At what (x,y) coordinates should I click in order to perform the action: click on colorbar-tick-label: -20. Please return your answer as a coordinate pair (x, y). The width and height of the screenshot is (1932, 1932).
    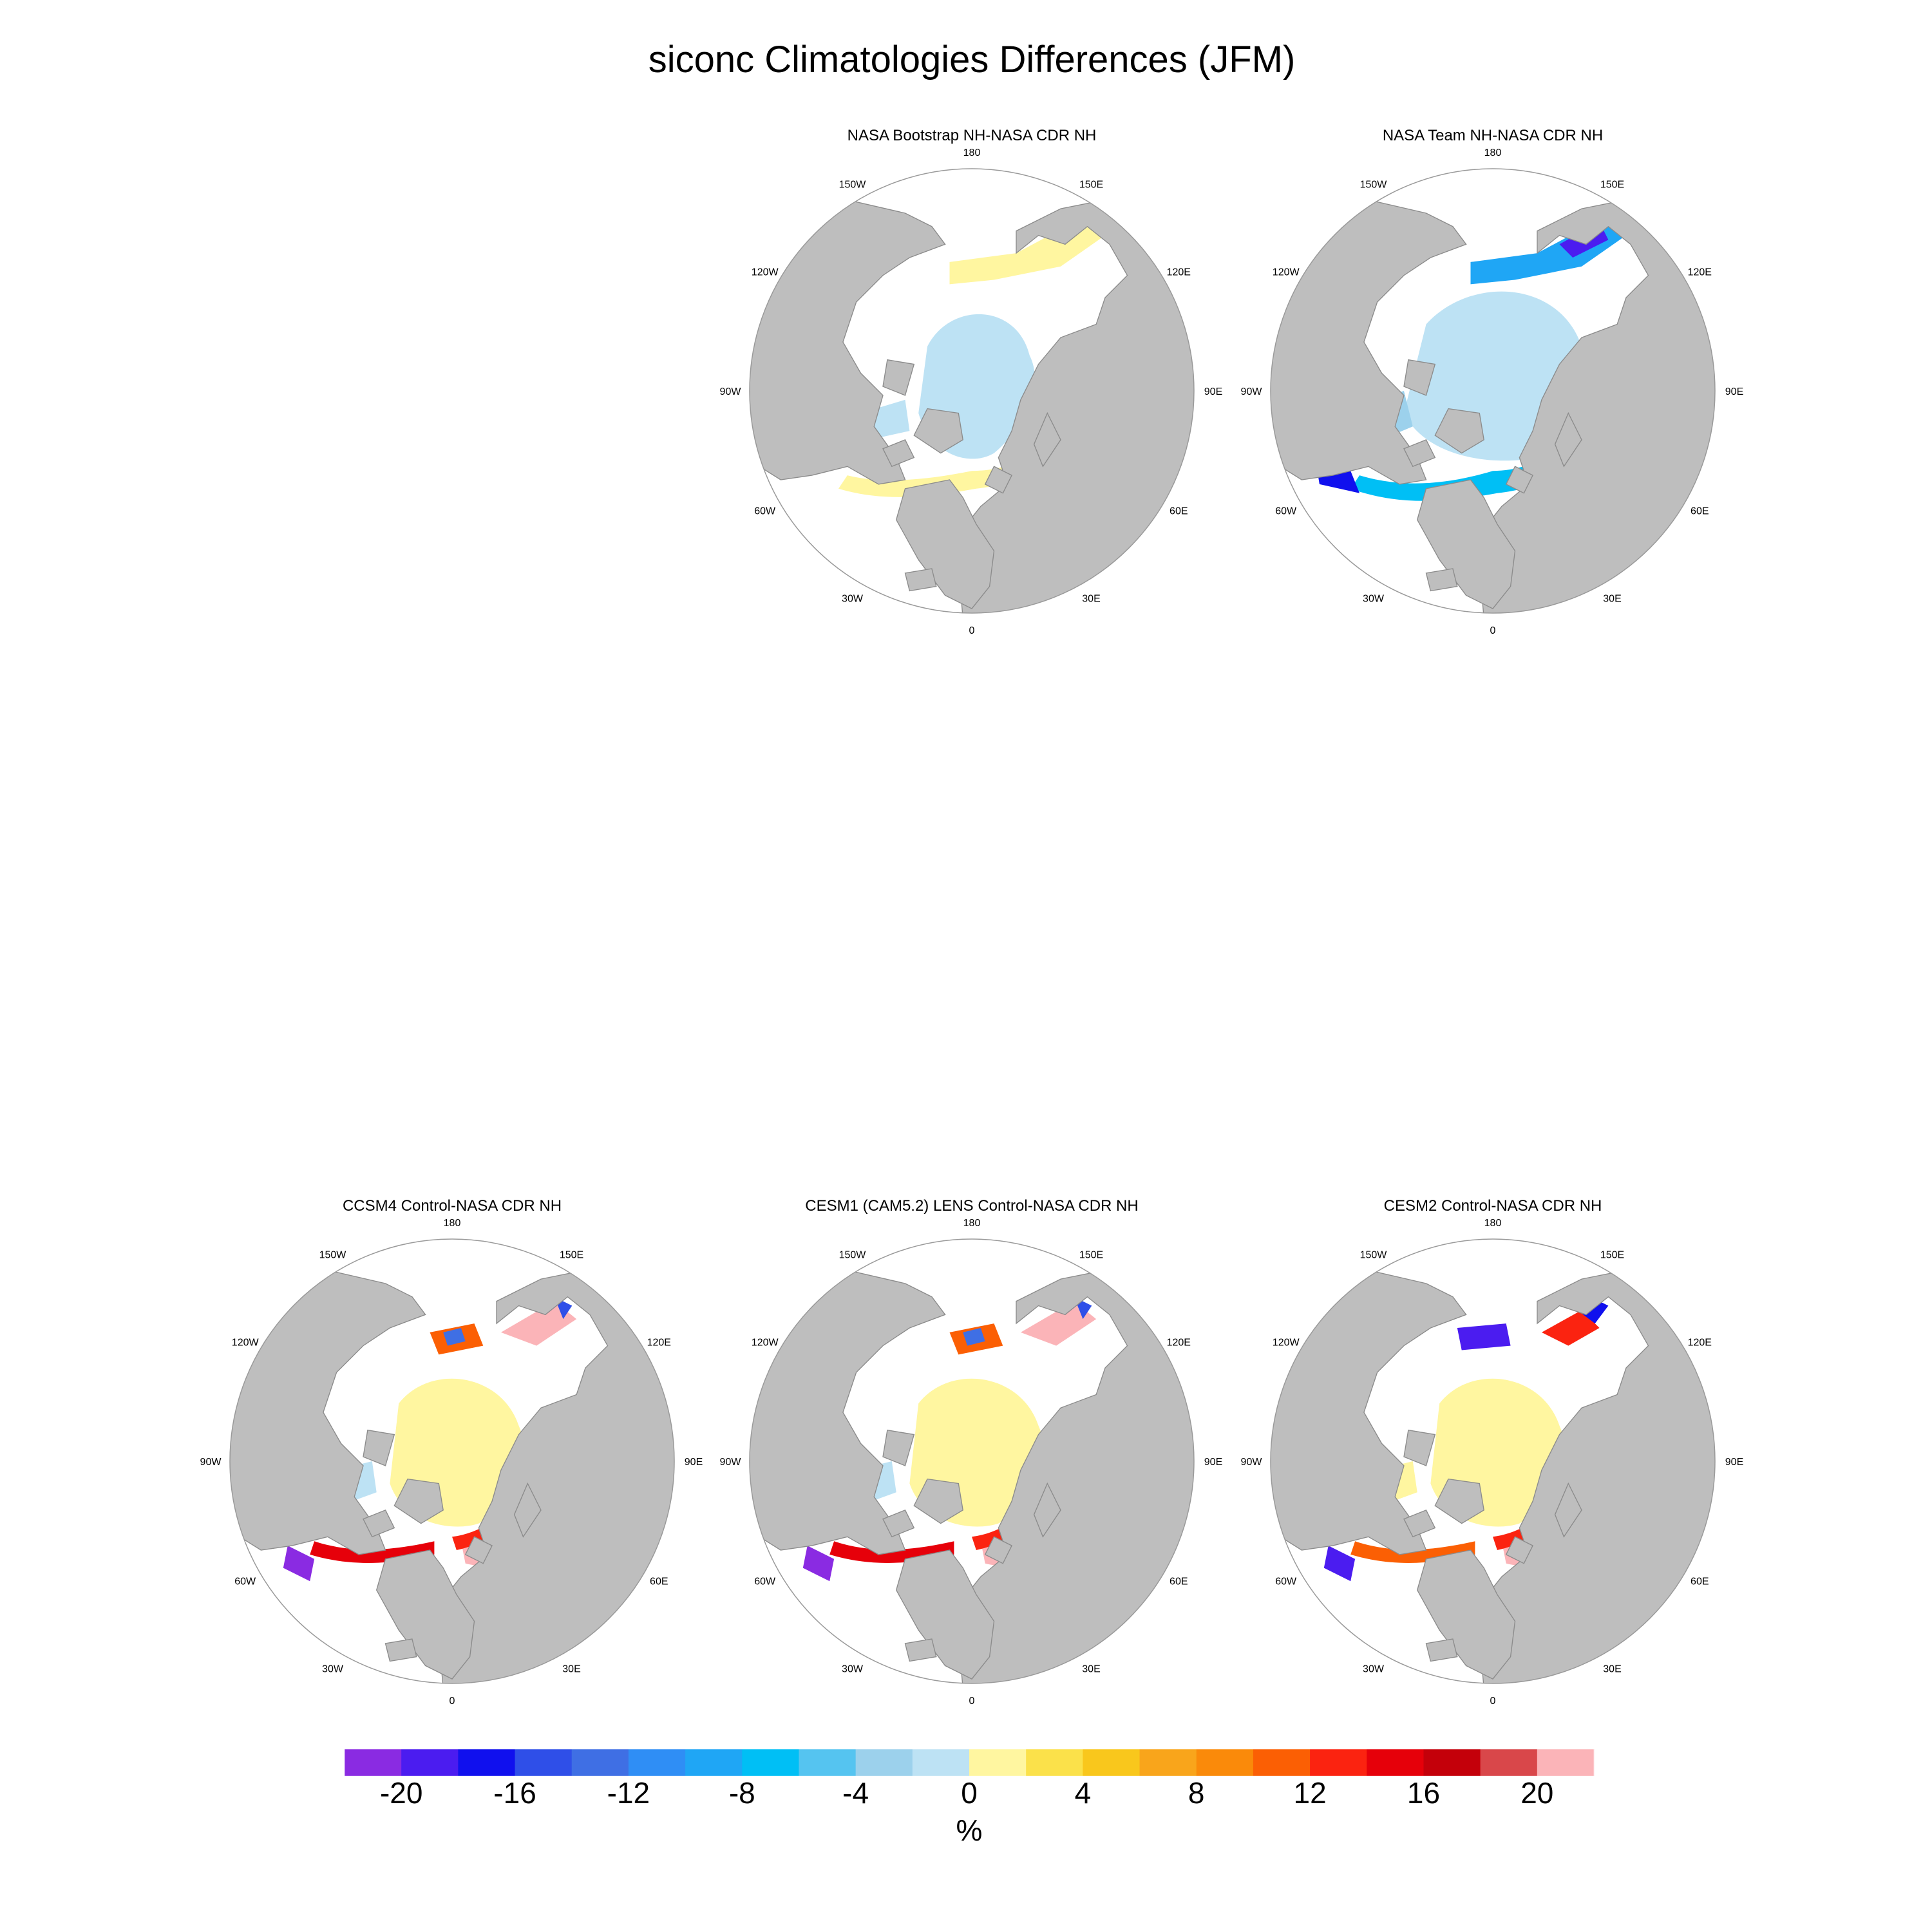
    Looking at the image, I should click on (401, 1793).